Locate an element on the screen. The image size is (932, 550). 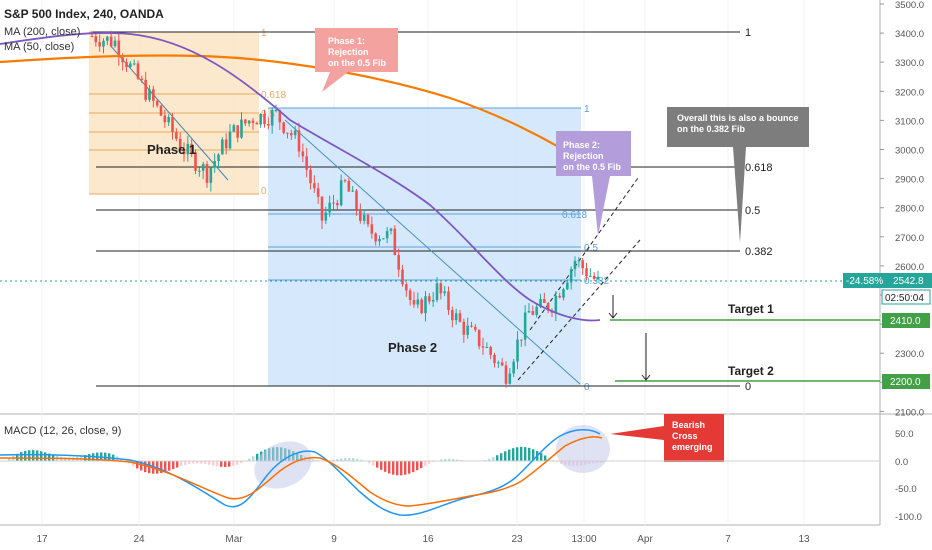
price-tick-label: 3400.0 is located at coordinates (909, 34).